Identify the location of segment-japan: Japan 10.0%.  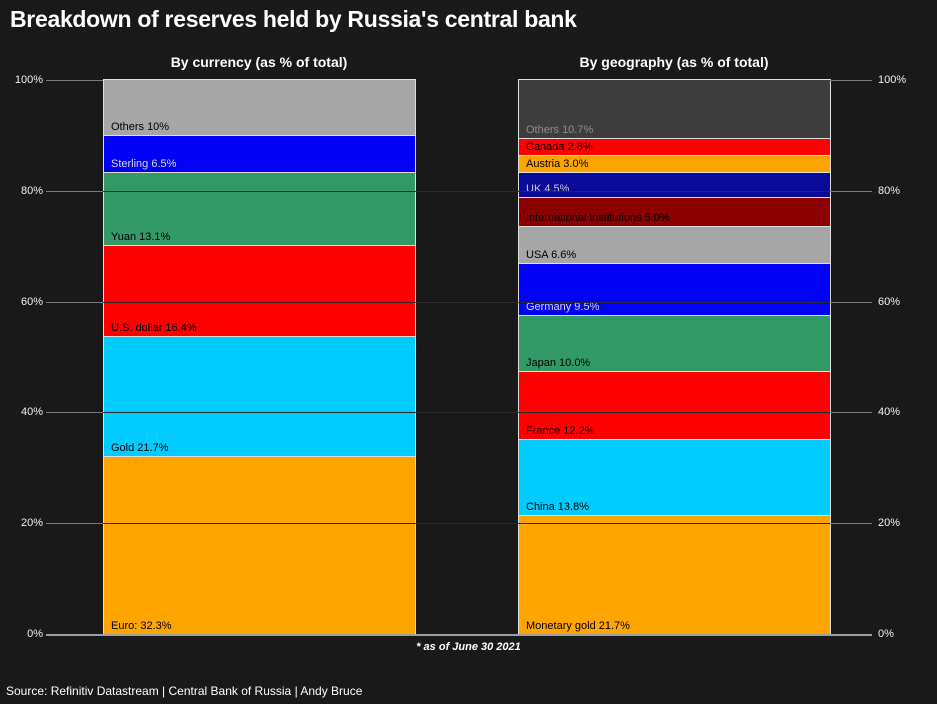
(674, 344).